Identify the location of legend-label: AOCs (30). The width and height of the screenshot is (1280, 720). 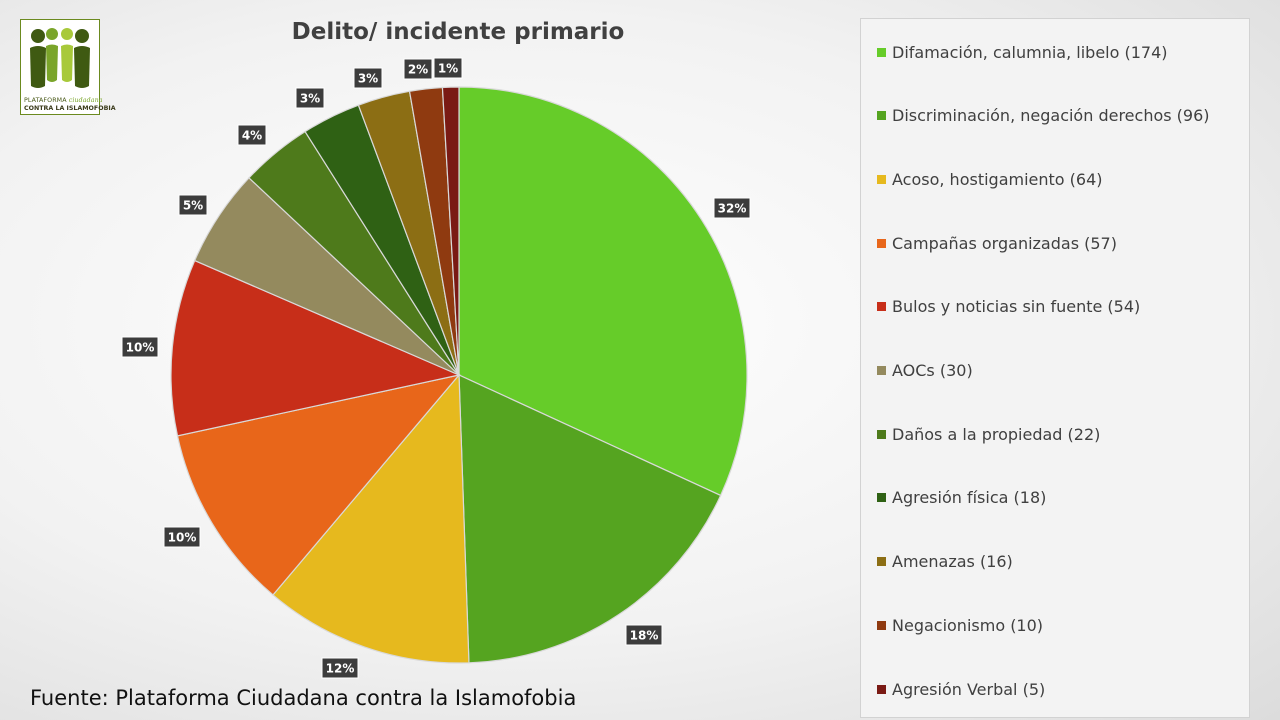
(932, 370).